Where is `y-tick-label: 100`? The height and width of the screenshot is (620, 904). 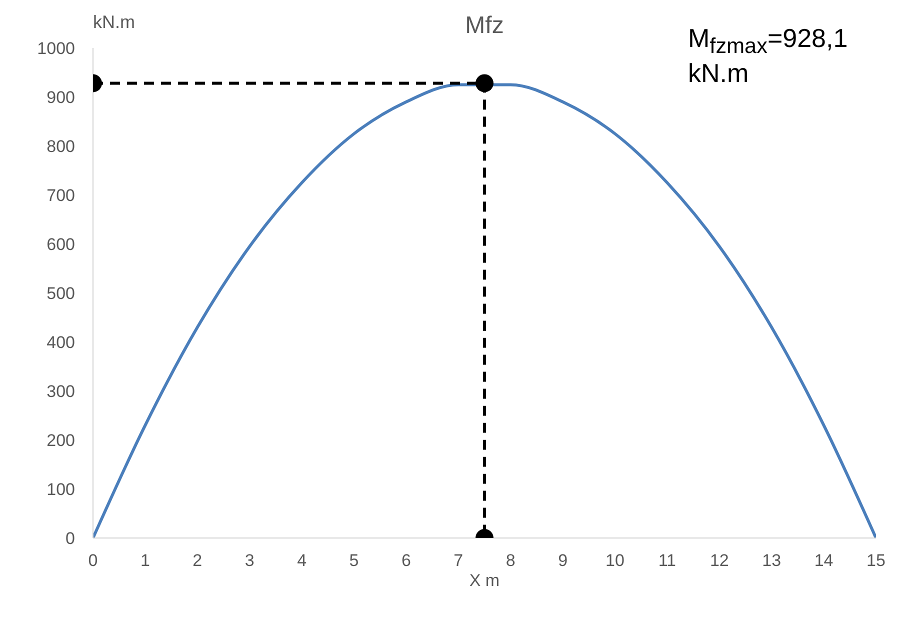
y-tick-label: 100 is located at coordinates (60, 490).